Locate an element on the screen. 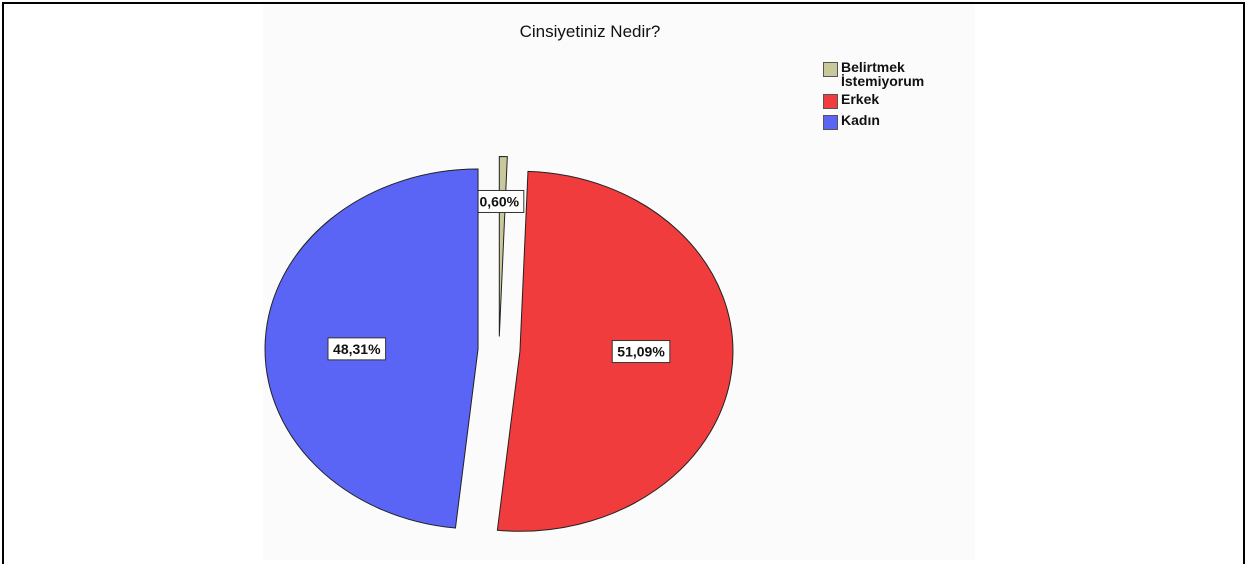  legend: Belirtmek İstemiyorum Erkek Kadın is located at coordinates (873, 97).